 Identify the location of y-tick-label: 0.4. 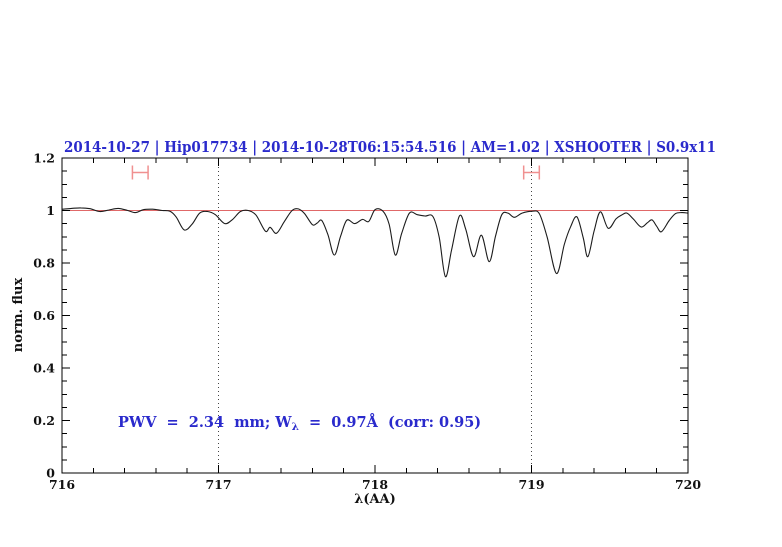
(44, 368).